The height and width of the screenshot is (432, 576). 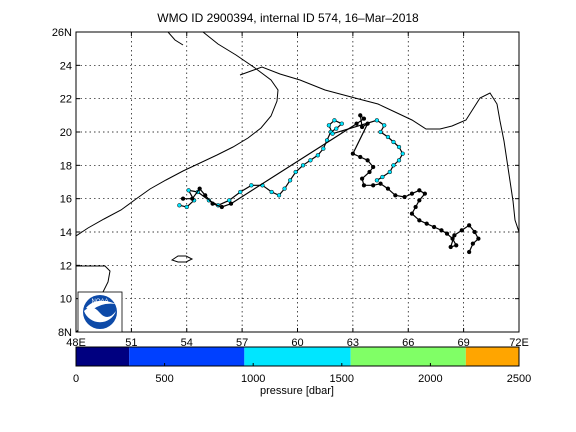 What do you see at coordinates (464, 343) in the screenshot?
I see `x-tick-label: 69` at bounding box center [464, 343].